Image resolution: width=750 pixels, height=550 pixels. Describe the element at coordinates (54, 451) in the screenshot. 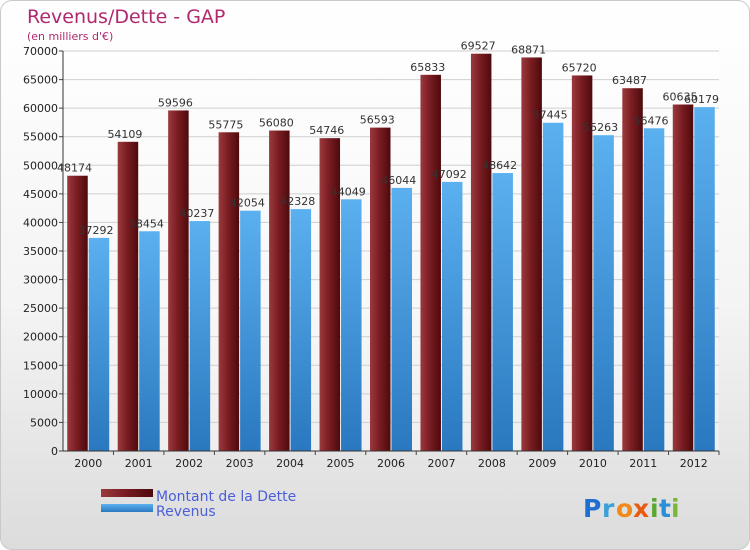

I see `y-tick-label: 0` at that location.